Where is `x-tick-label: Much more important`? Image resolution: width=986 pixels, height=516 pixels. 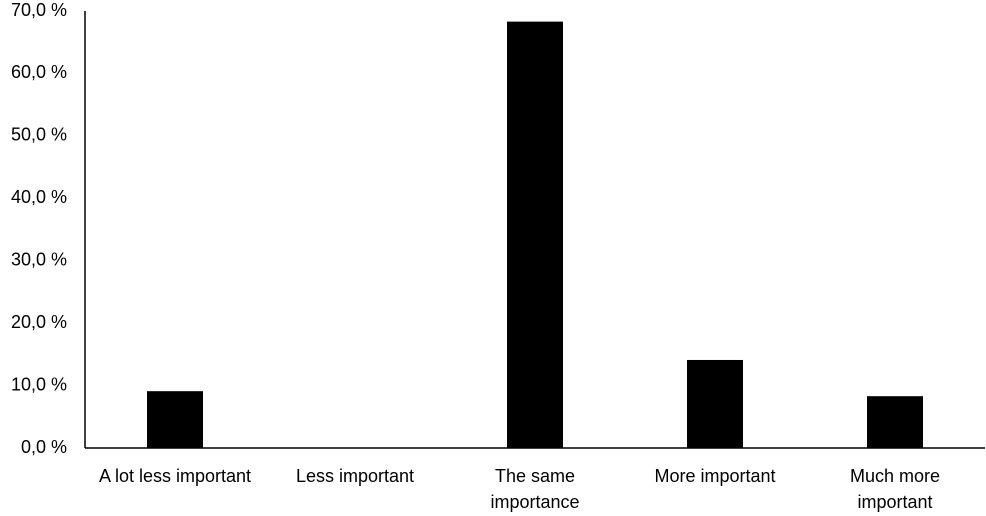
x-tick-label: Much more important is located at coordinates (895, 489).